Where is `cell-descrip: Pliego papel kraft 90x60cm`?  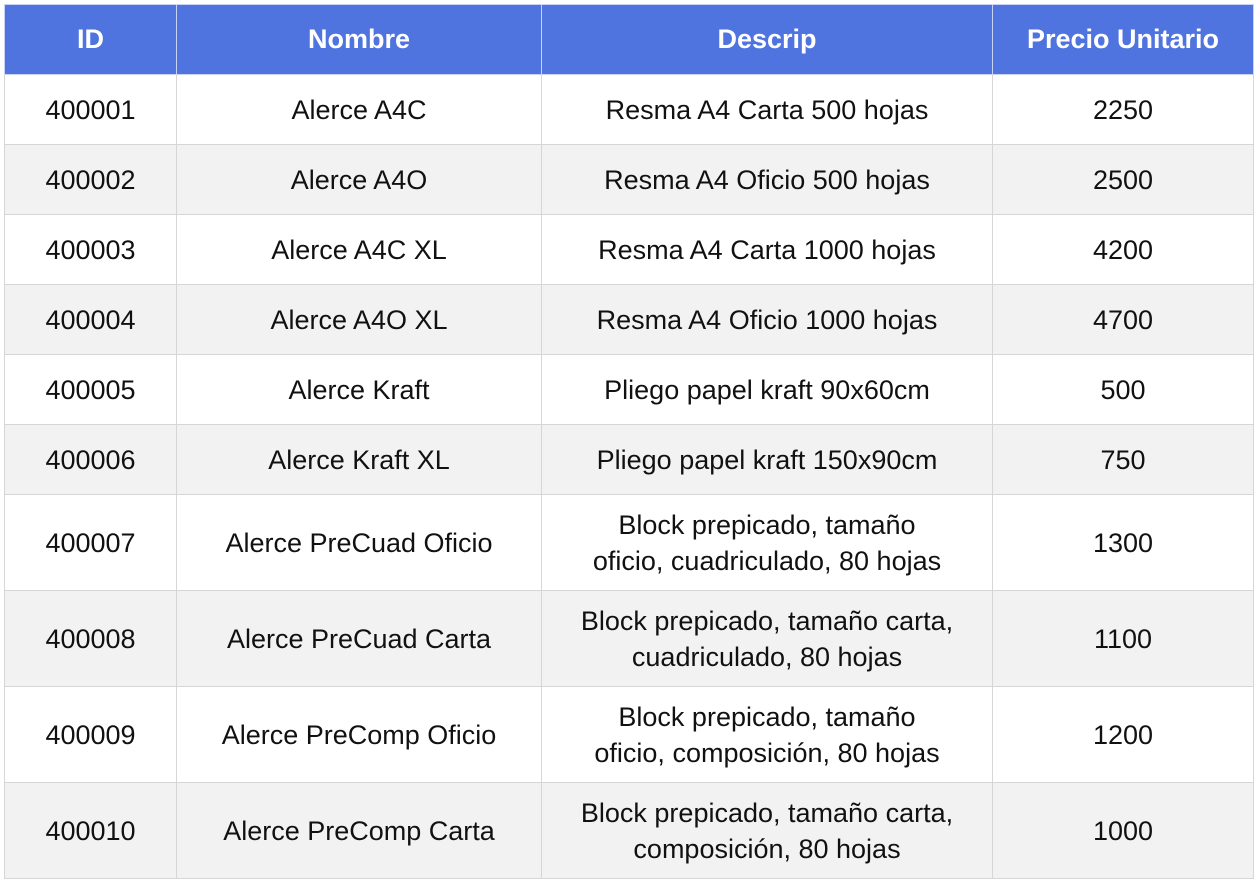 cell-descrip: Pliego papel kraft 90x60cm is located at coordinates (767, 389).